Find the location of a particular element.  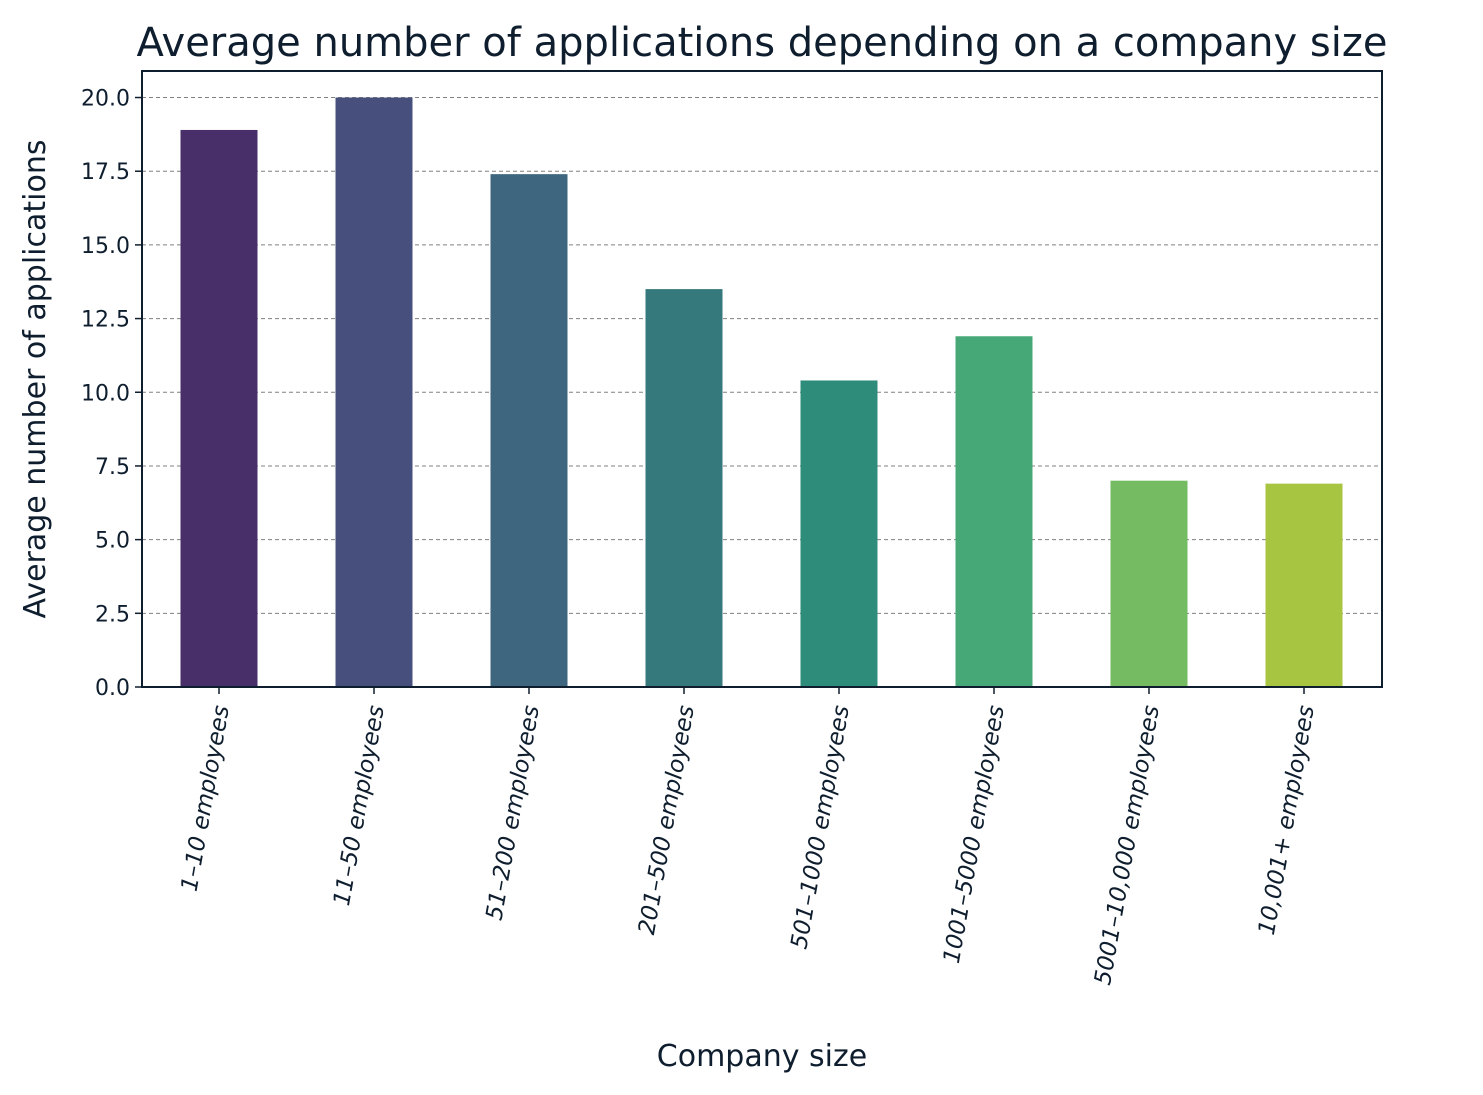

x-category-label: 11–50 employees is located at coordinates (359, 806).